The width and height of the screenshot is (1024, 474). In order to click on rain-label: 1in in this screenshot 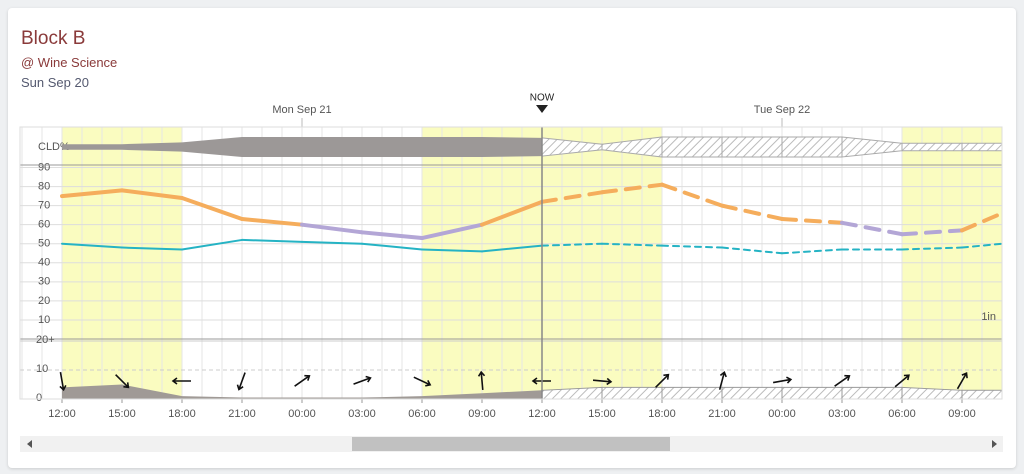, I will do `click(988, 317)`.